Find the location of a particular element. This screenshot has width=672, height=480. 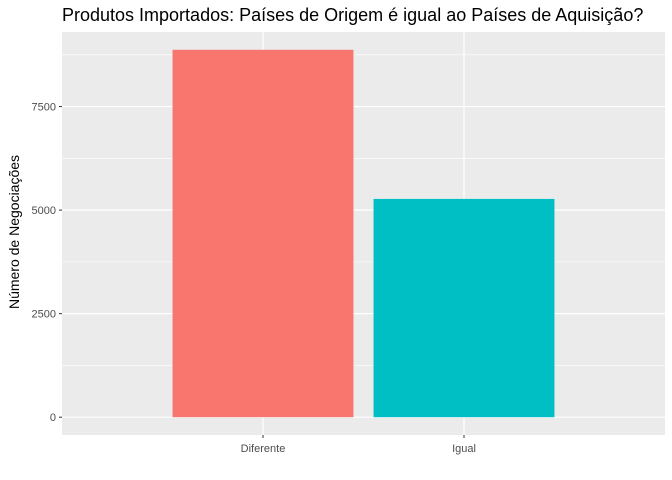

x-tick-label: Diferente is located at coordinates (263, 449).